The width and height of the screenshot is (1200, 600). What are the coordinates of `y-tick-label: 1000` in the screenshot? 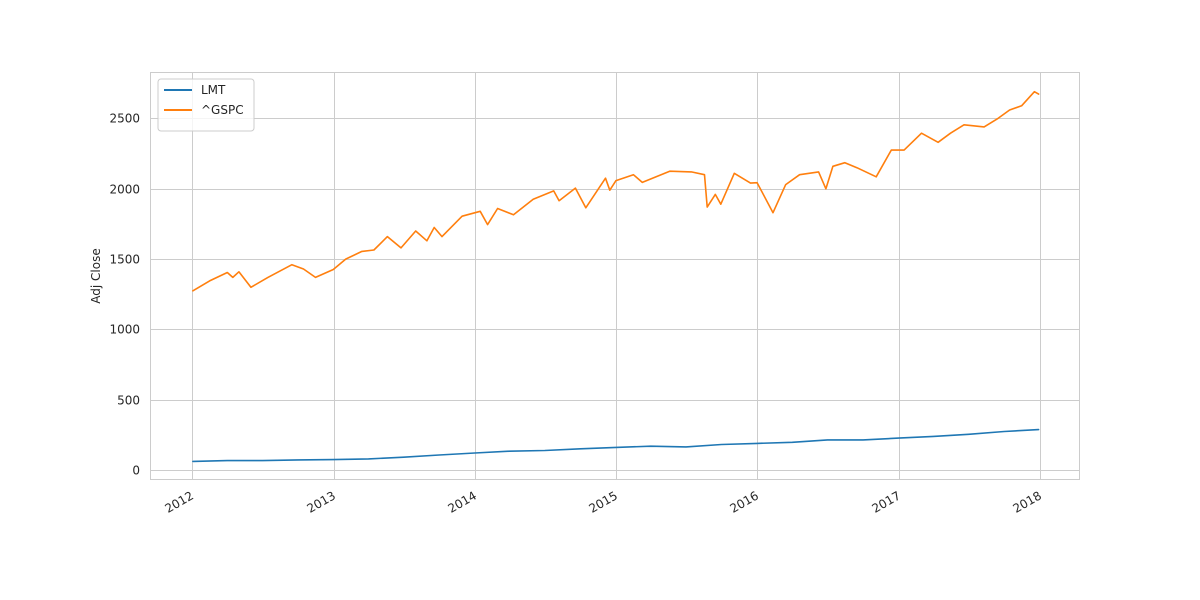 It's located at (124, 330).